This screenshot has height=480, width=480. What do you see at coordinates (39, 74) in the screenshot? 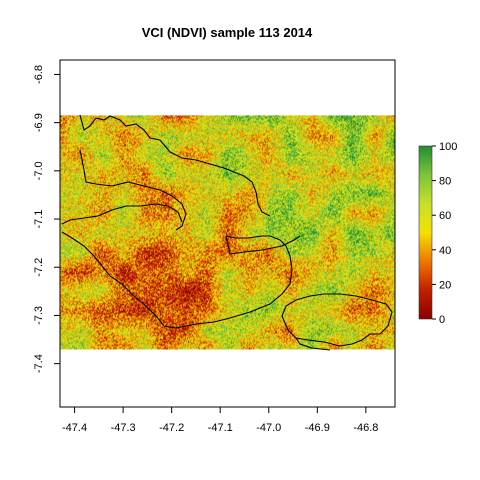
I see `y-tick-label: -6.8` at bounding box center [39, 74].